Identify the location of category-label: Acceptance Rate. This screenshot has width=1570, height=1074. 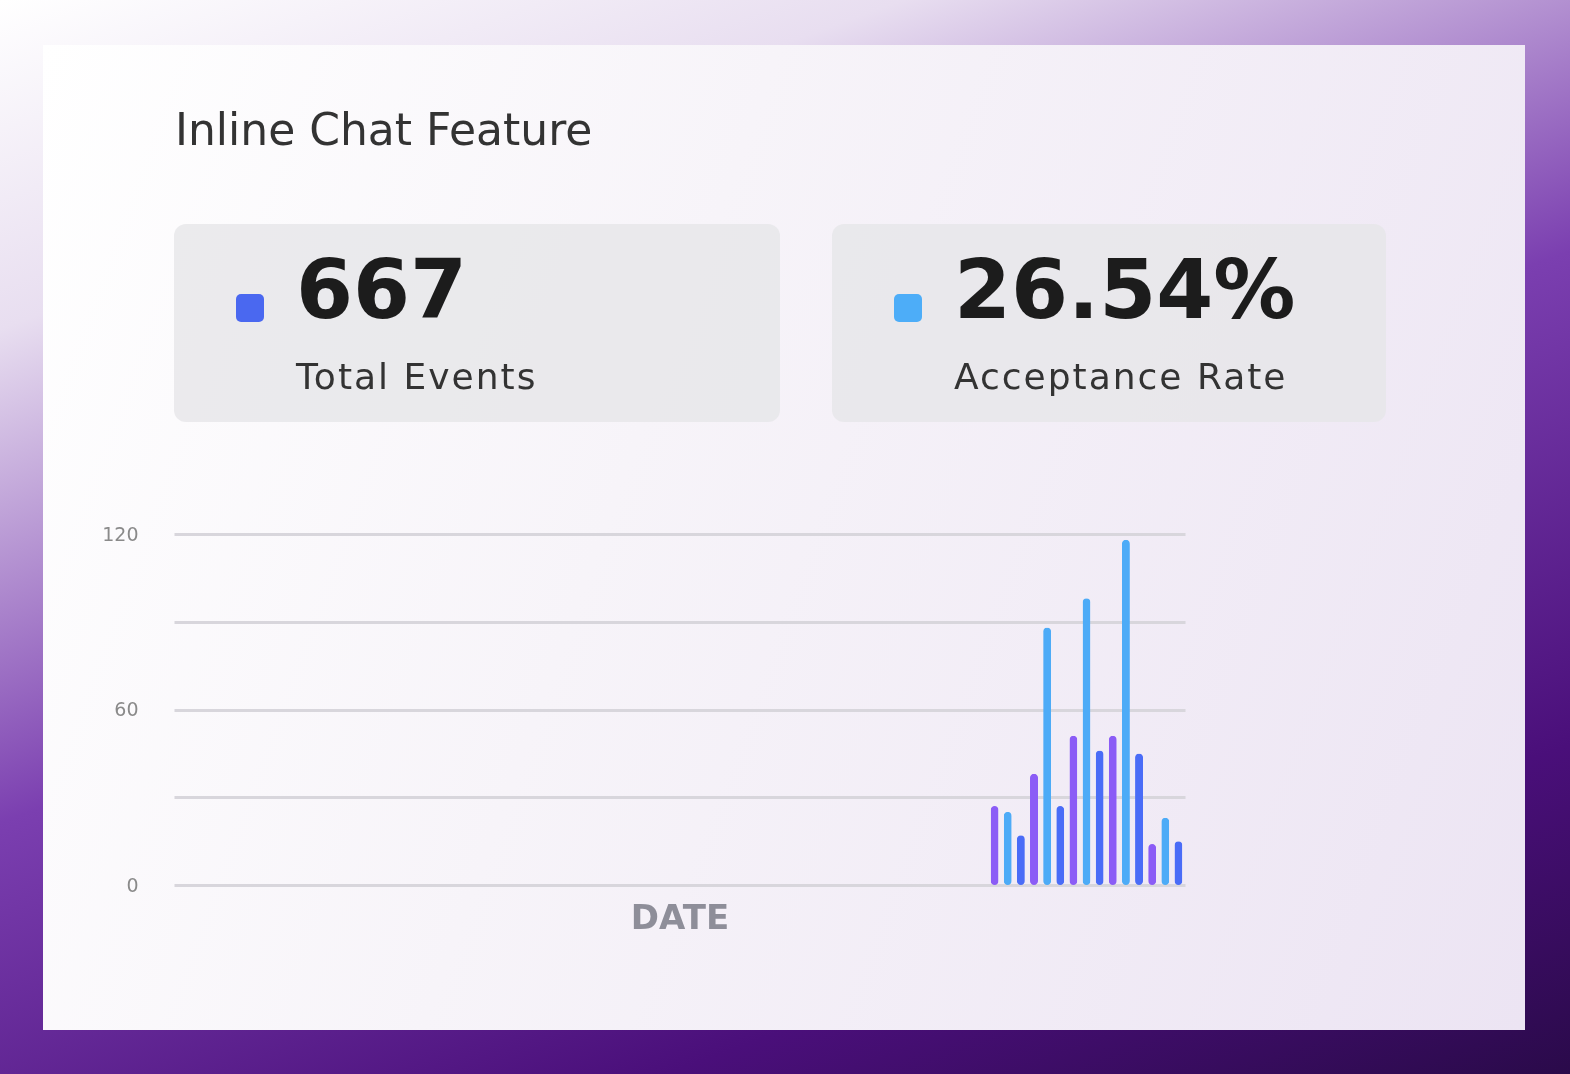
(1121, 376).